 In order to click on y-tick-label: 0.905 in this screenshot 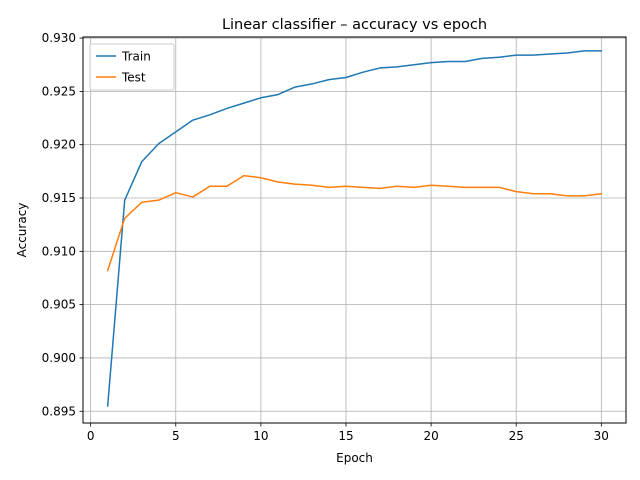, I will do `click(59, 305)`.